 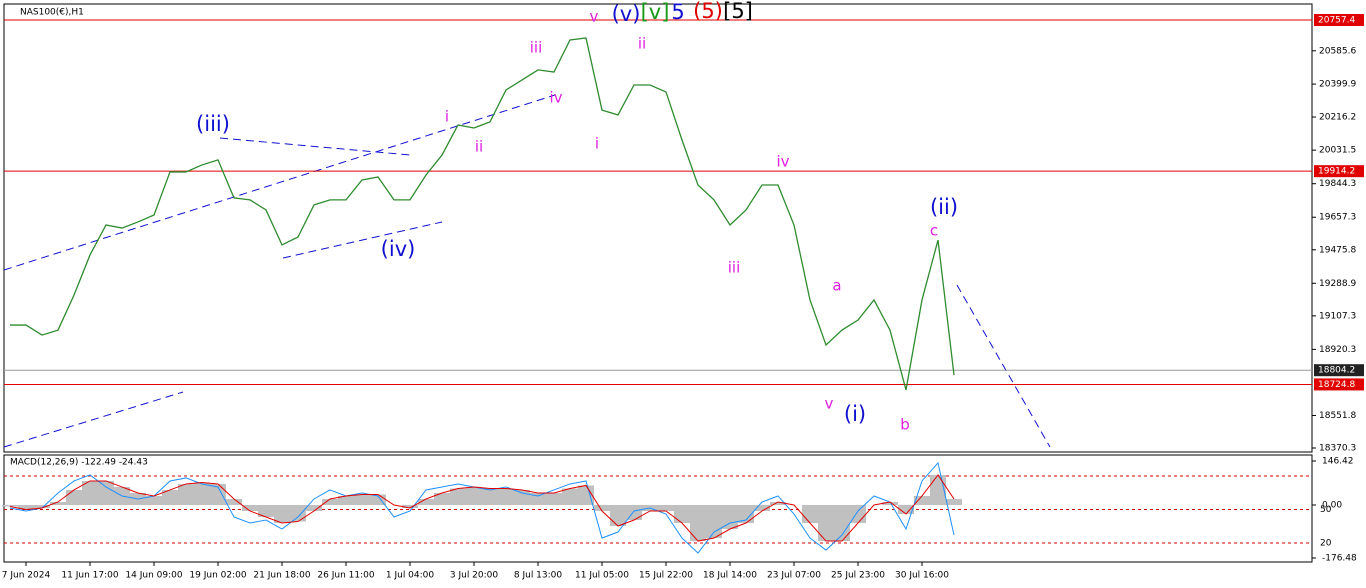 I want to click on x-tick-label: 3 Jul 20:00, so click(x=474, y=576).